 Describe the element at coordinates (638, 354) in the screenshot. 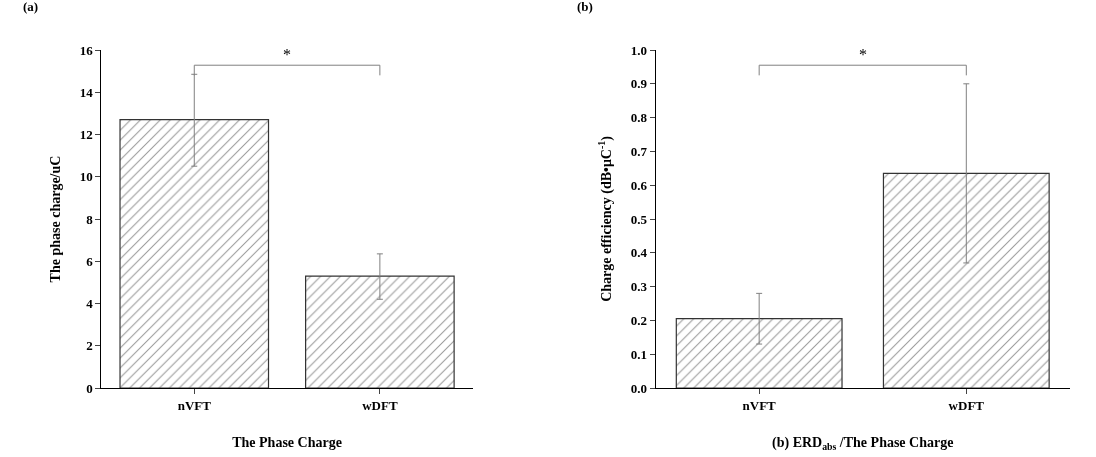

I see `y-tick-label: 0.1` at that location.